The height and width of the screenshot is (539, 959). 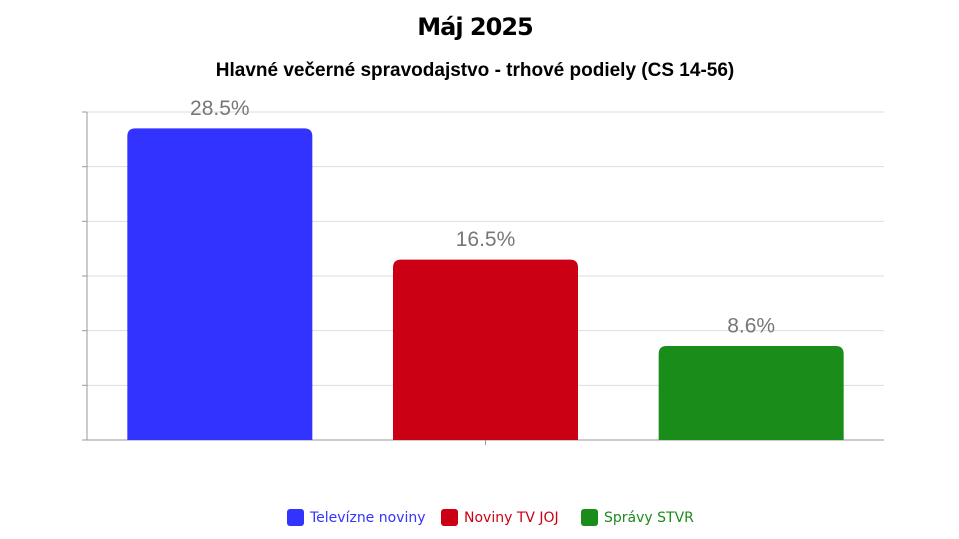 What do you see at coordinates (486, 239) in the screenshot?
I see `value-label: 16.5%` at bounding box center [486, 239].